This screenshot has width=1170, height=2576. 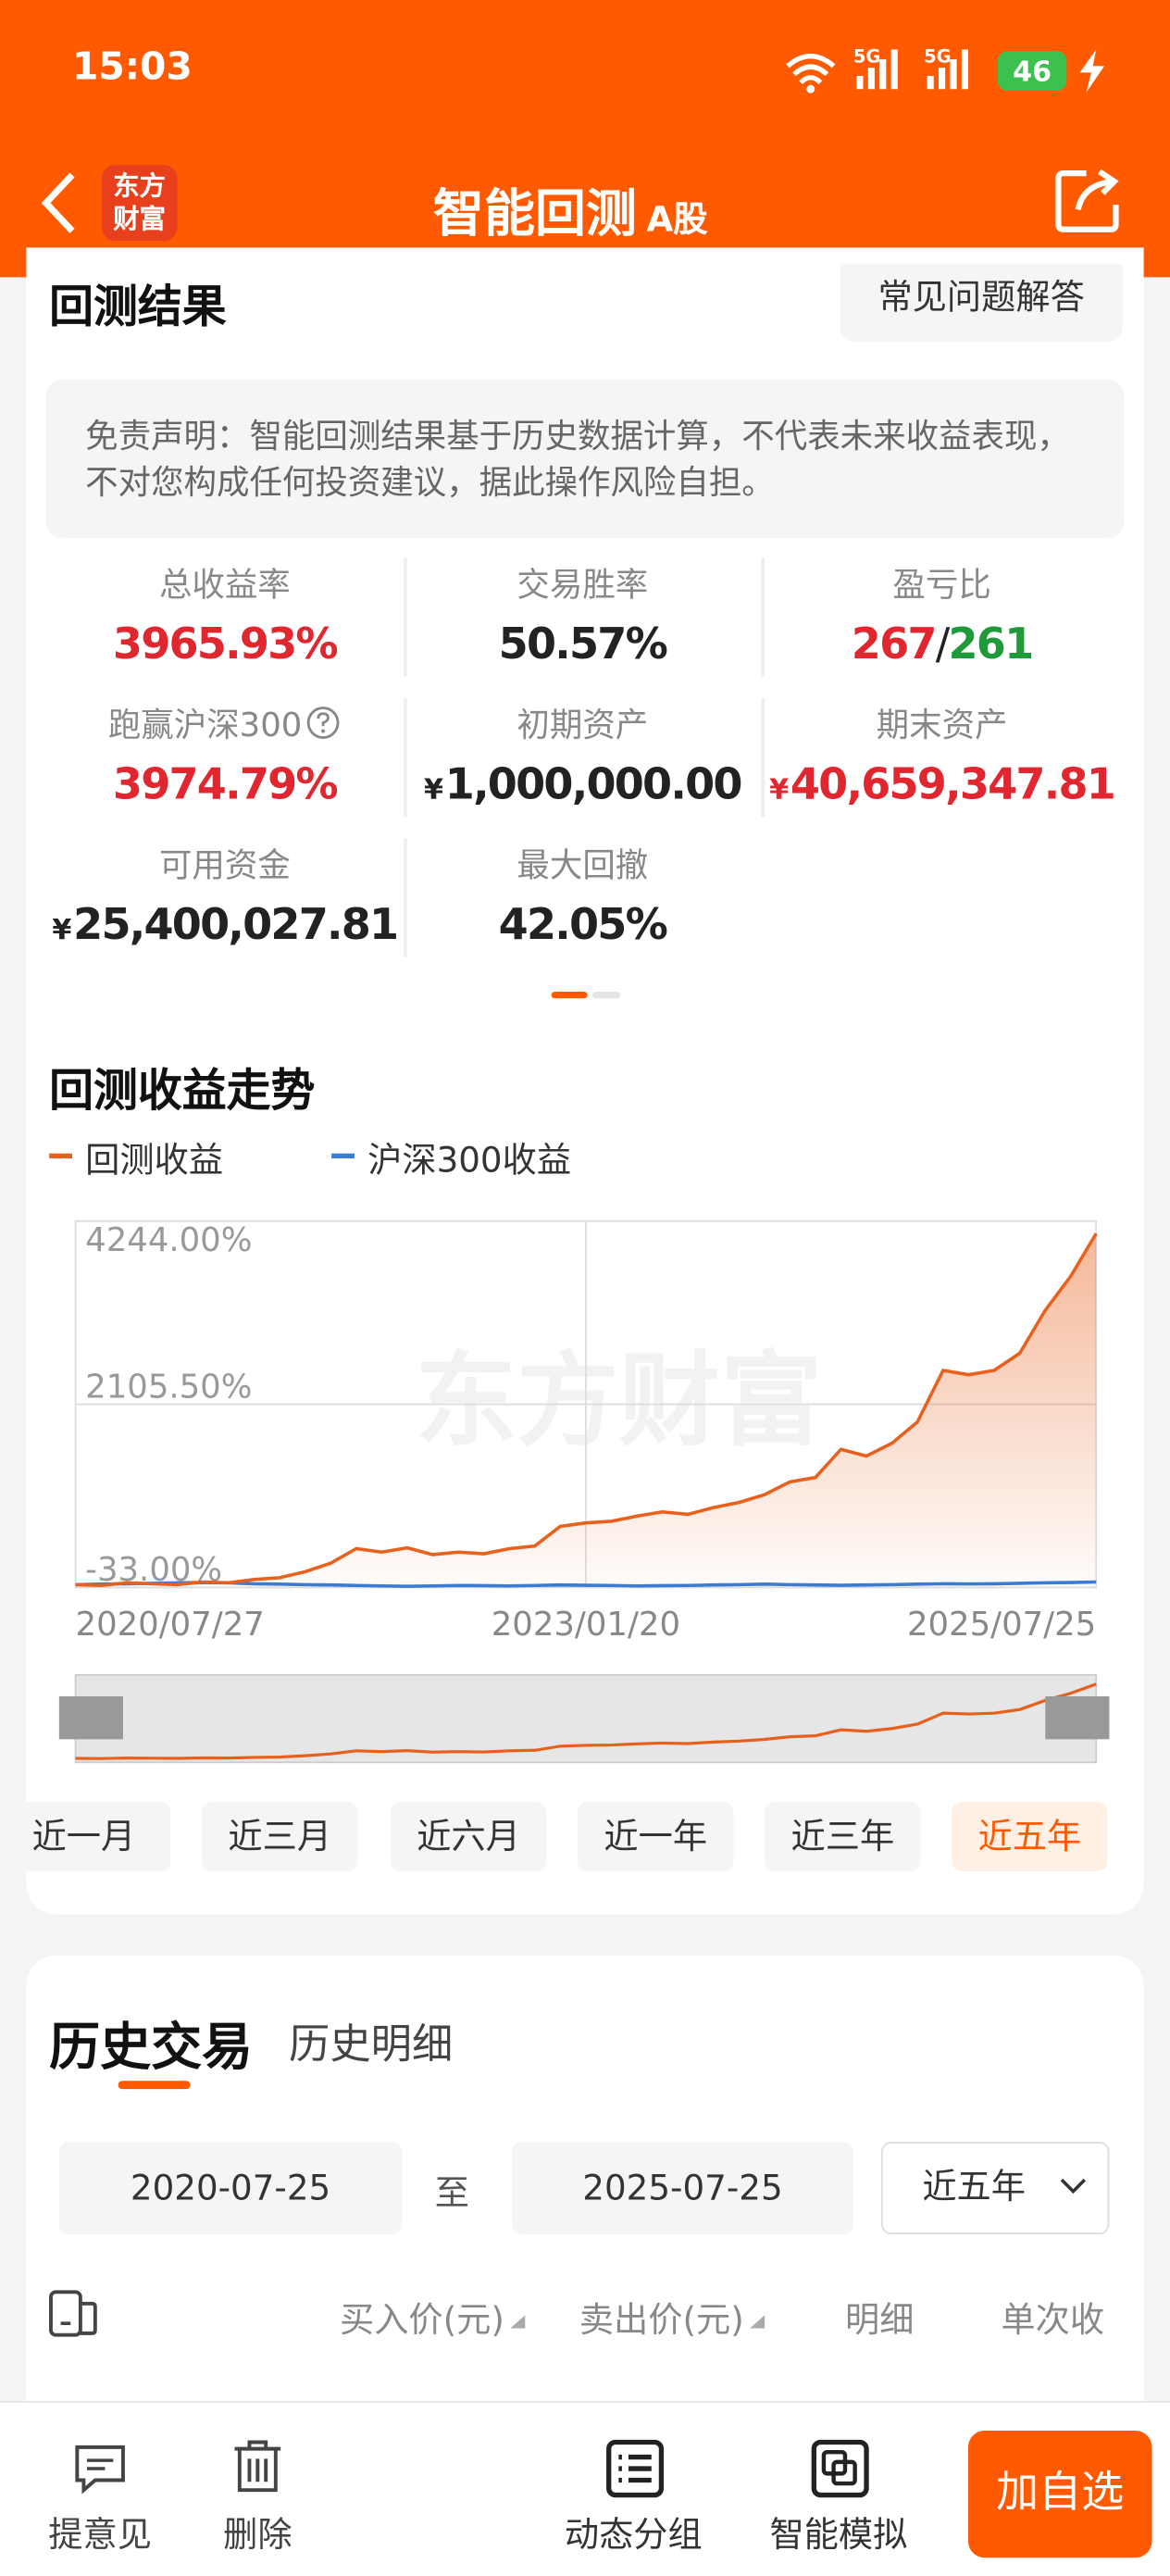 I want to click on bottom-action-label: 提意见, so click(x=100, y=2535).